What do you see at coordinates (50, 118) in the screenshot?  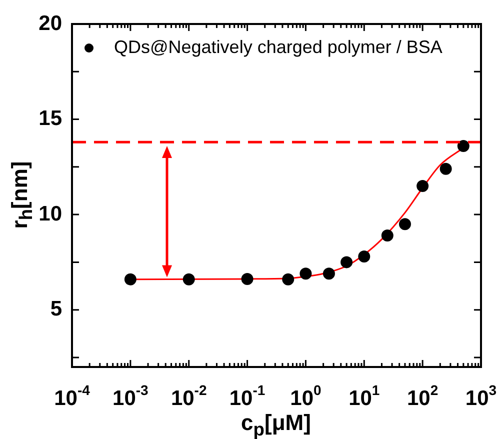 I see `y-tick-label: 15` at bounding box center [50, 118].